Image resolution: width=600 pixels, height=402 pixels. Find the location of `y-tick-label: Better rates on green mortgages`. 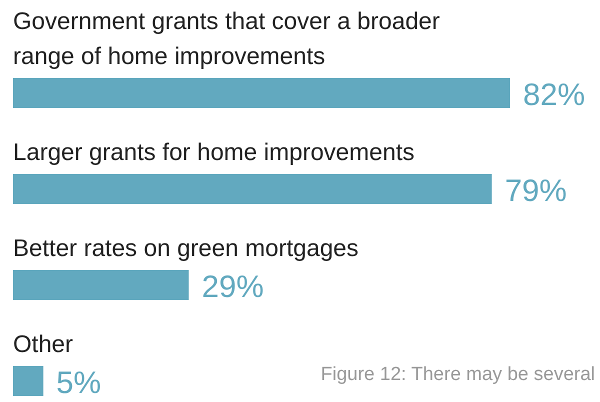

y-tick-label: Better rates on green mortgages is located at coordinates (186, 248).